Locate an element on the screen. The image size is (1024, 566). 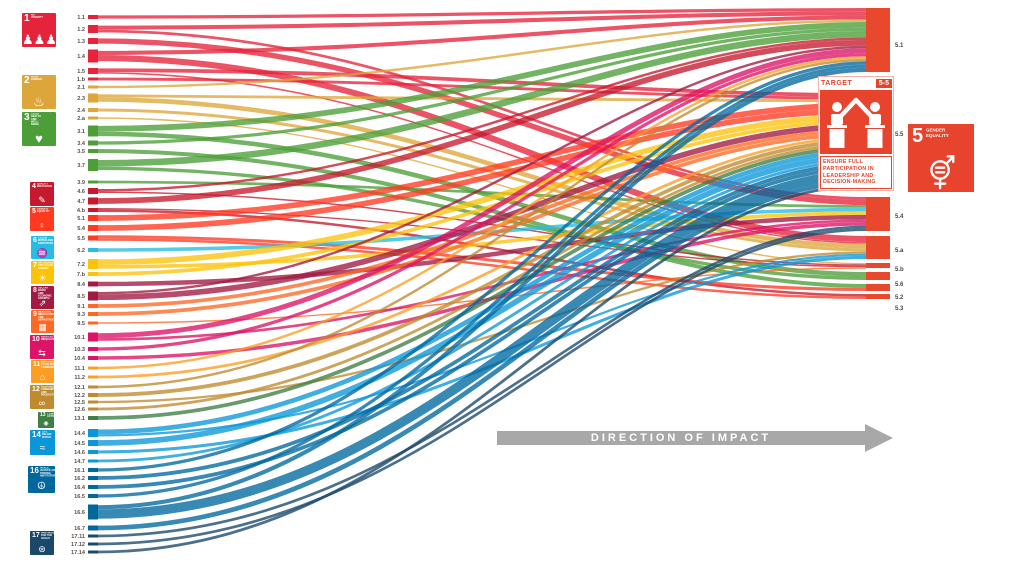
source-node-5.1 is located at coordinates (93, 218).